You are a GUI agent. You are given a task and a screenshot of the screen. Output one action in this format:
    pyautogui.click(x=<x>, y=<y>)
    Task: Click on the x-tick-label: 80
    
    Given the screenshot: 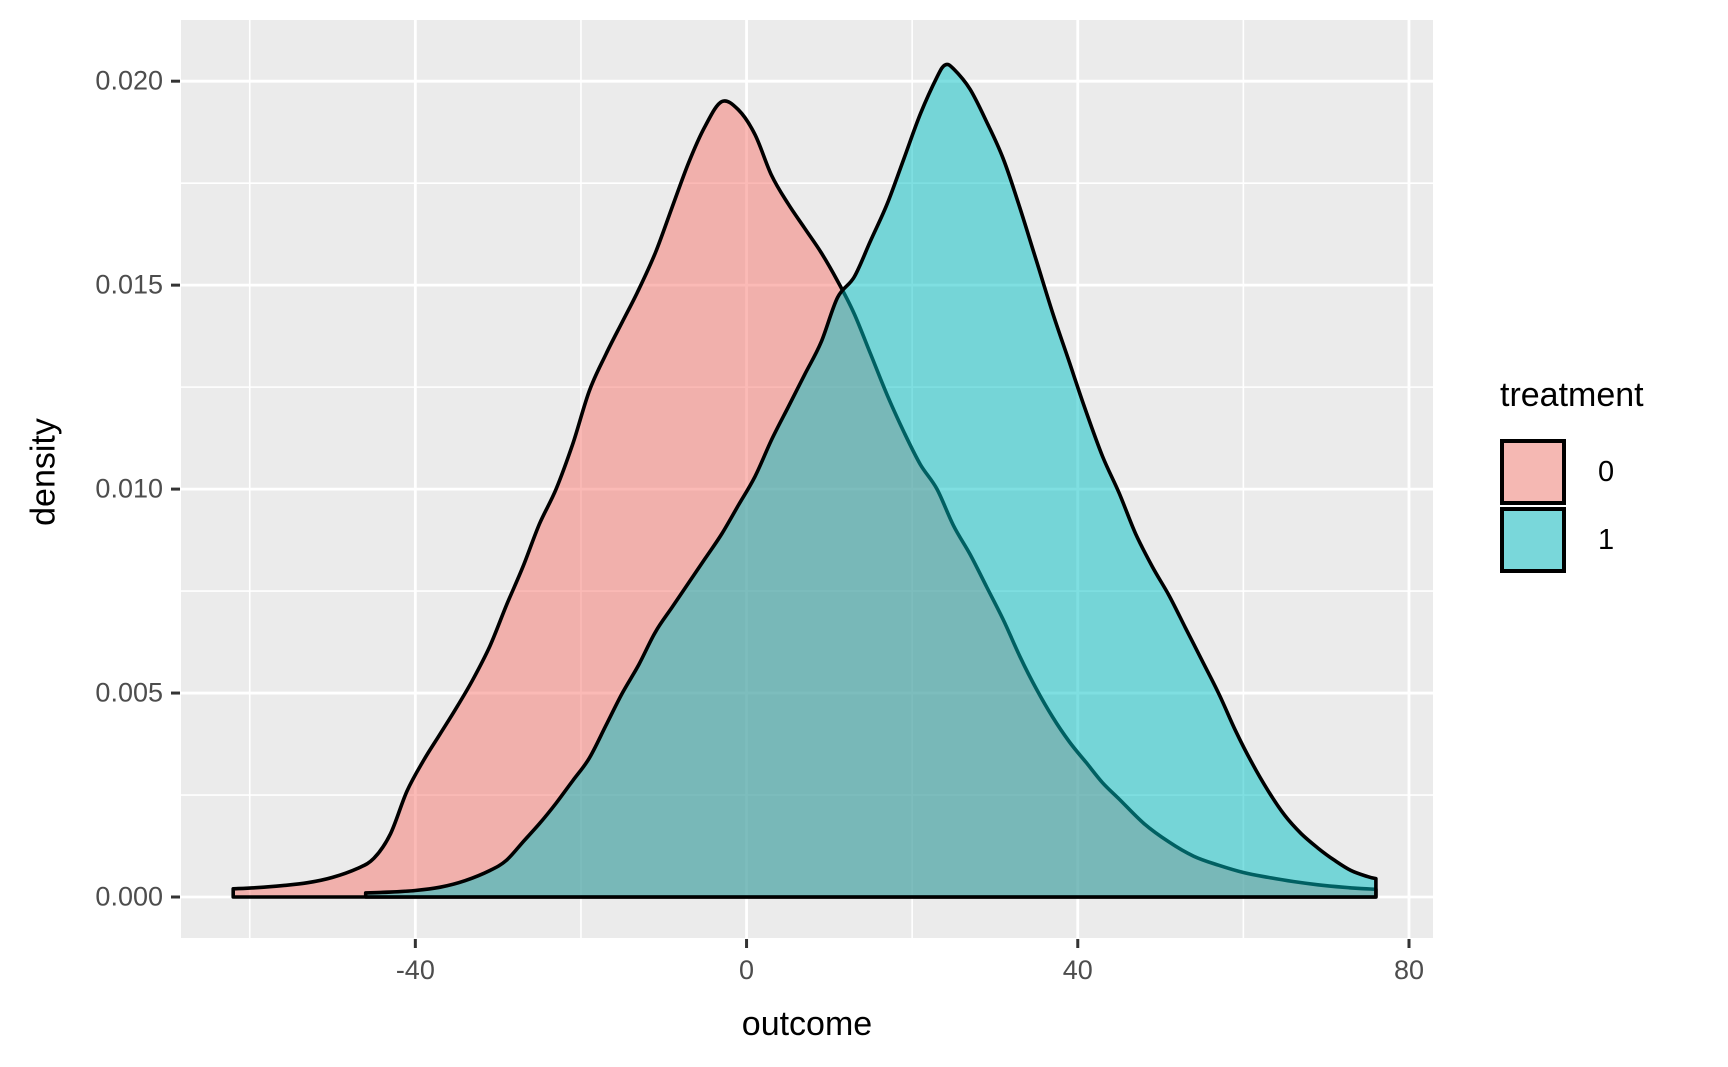 What is the action you would take?
    pyautogui.click(x=1409, y=970)
    